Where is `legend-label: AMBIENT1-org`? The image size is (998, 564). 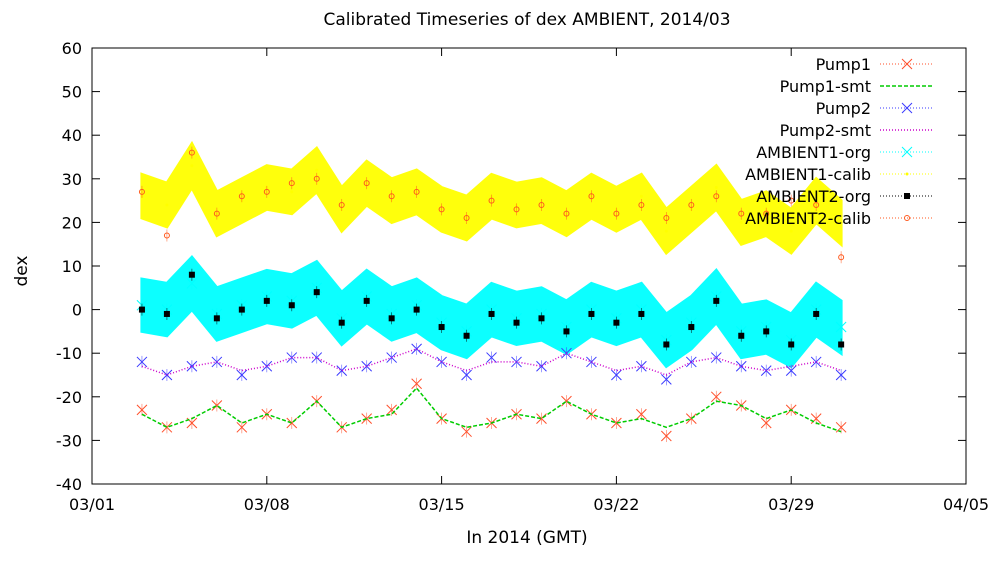 legend-label: AMBIENT1-org is located at coordinates (813, 152).